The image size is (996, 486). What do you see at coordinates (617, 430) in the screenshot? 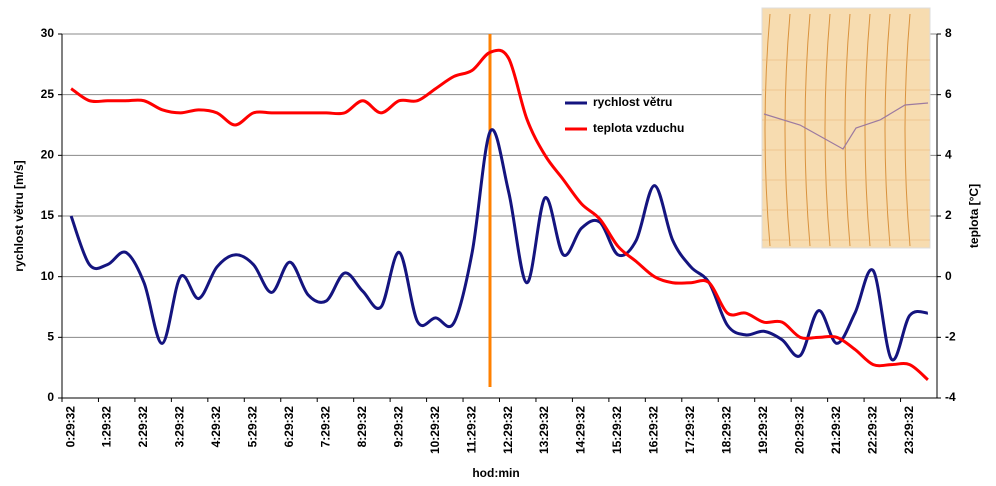
I see `x-tick-label: 15:29:32` at bounding box center [617, 430].